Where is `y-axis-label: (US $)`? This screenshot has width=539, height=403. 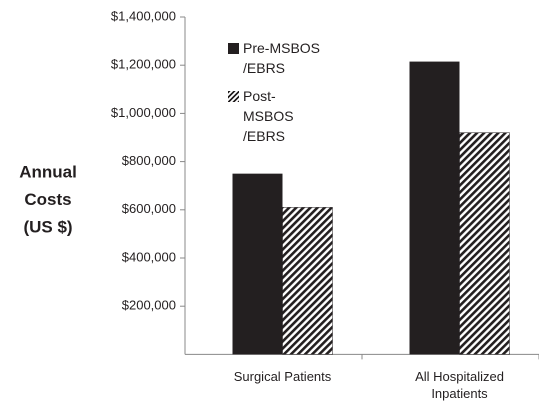 y-axis-label: (US $) is located at coordinates (47, 226).